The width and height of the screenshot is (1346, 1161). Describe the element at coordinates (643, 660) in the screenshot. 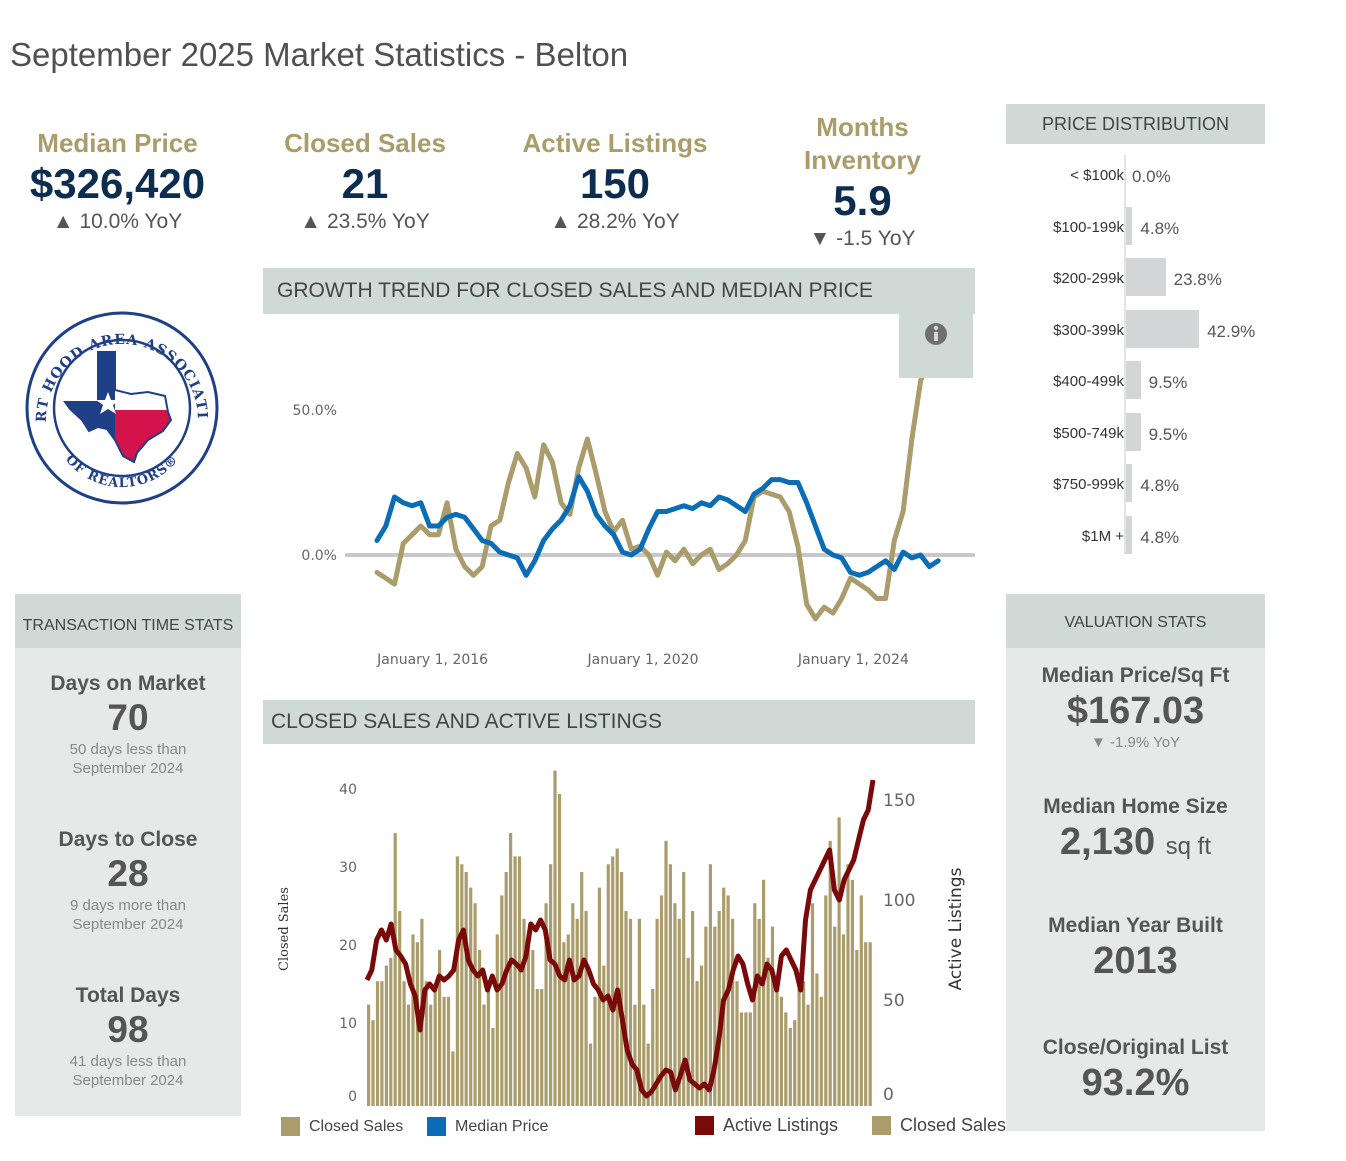

I see `x-tick-label: January 1, 2020` at that location.